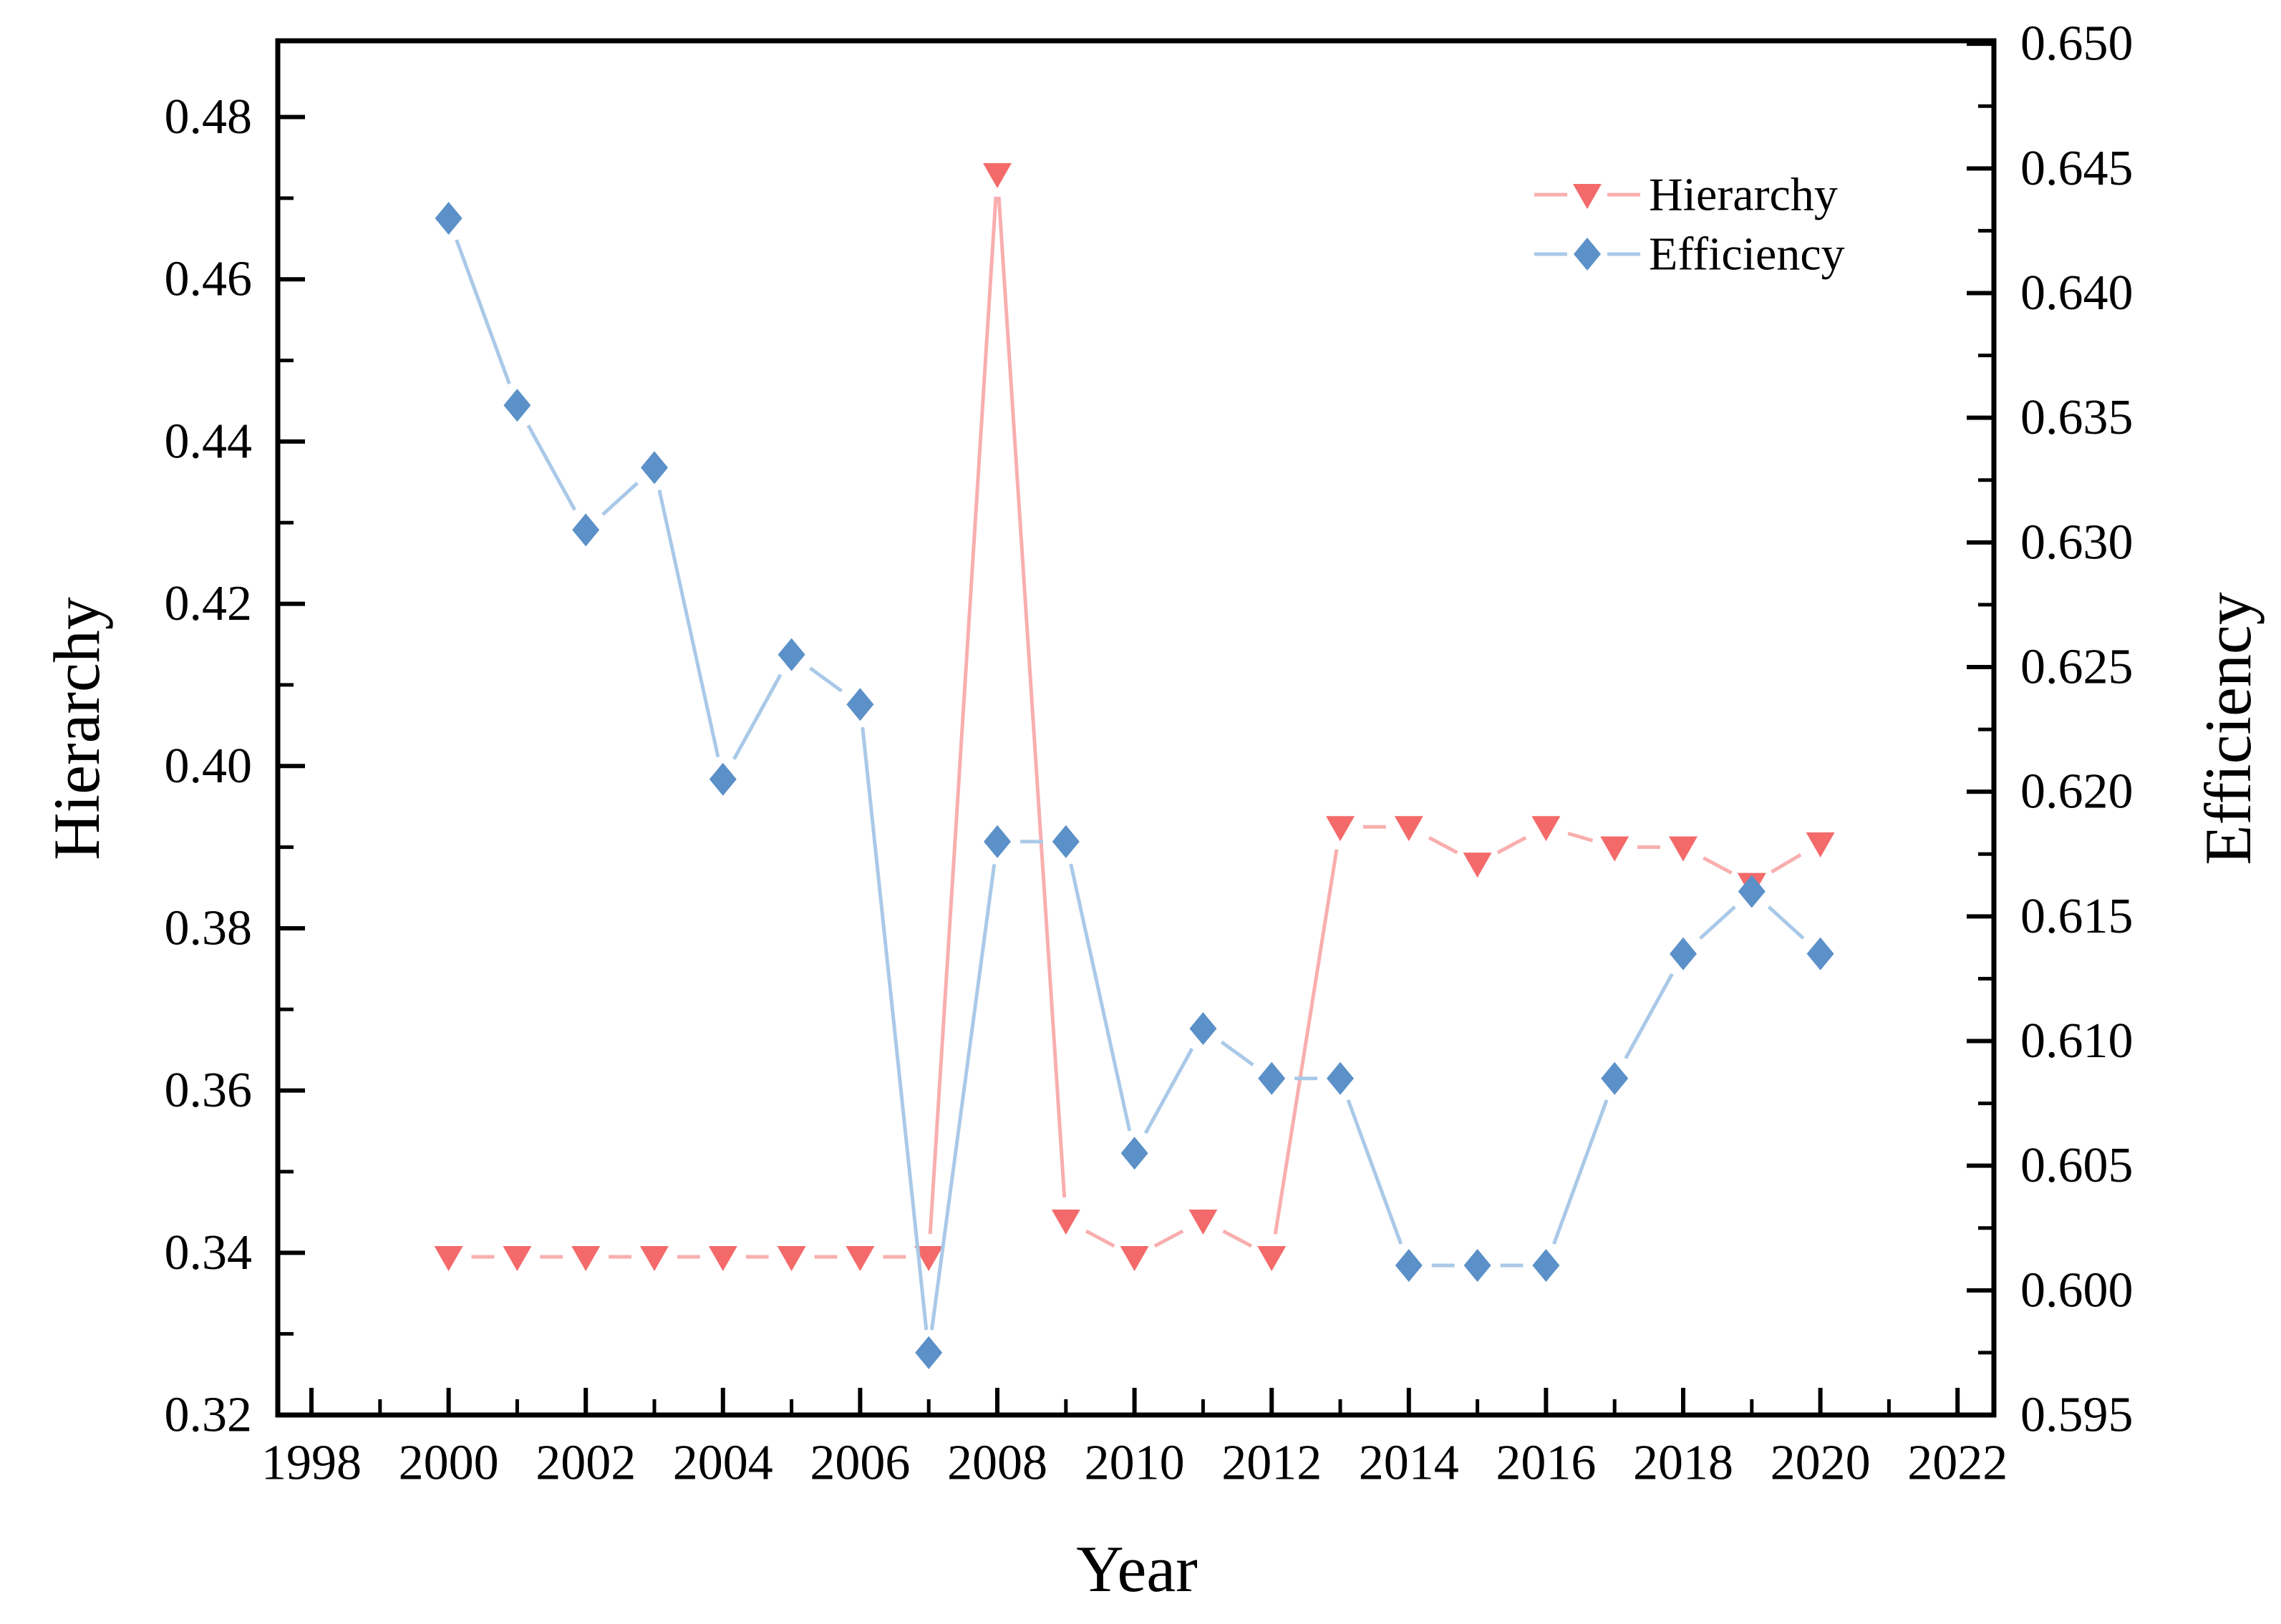  Describe the element at coordinates (209, 279) in the screenshot. I see `tick-label: 0.46` at that location.